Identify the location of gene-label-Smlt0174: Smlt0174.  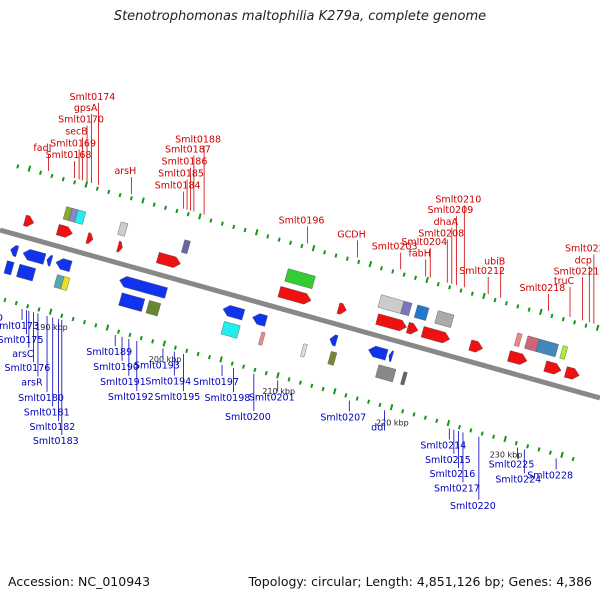
(93, 97).